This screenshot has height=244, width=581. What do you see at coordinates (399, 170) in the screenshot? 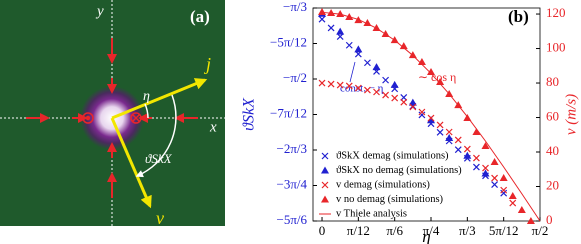
I see `legend-label: ϑSkX no demag (simulations)` at bounding box center [399, 170].